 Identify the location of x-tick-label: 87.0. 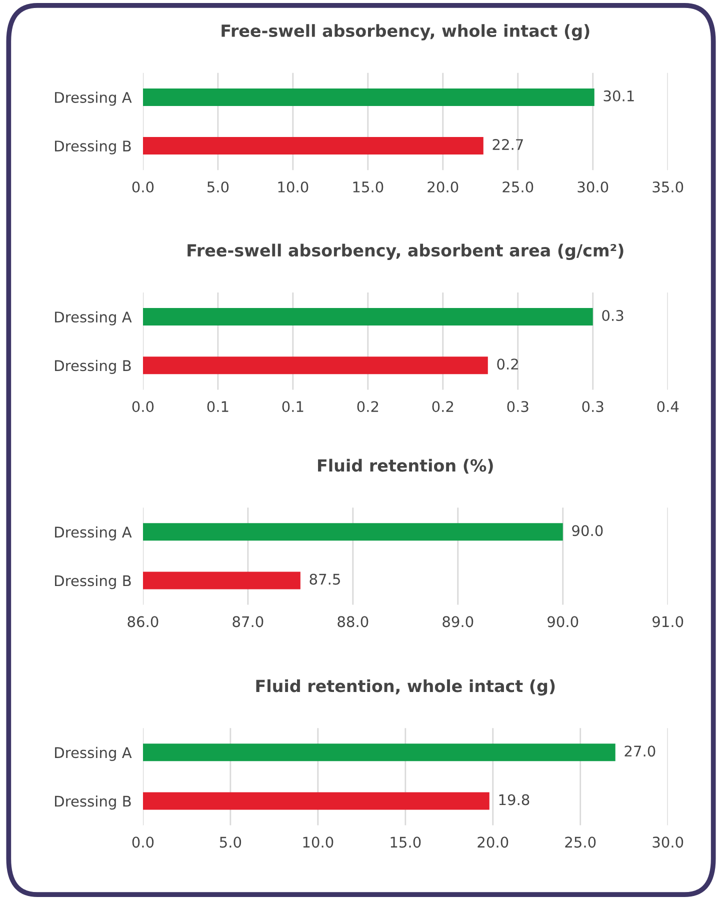
(248, 622).